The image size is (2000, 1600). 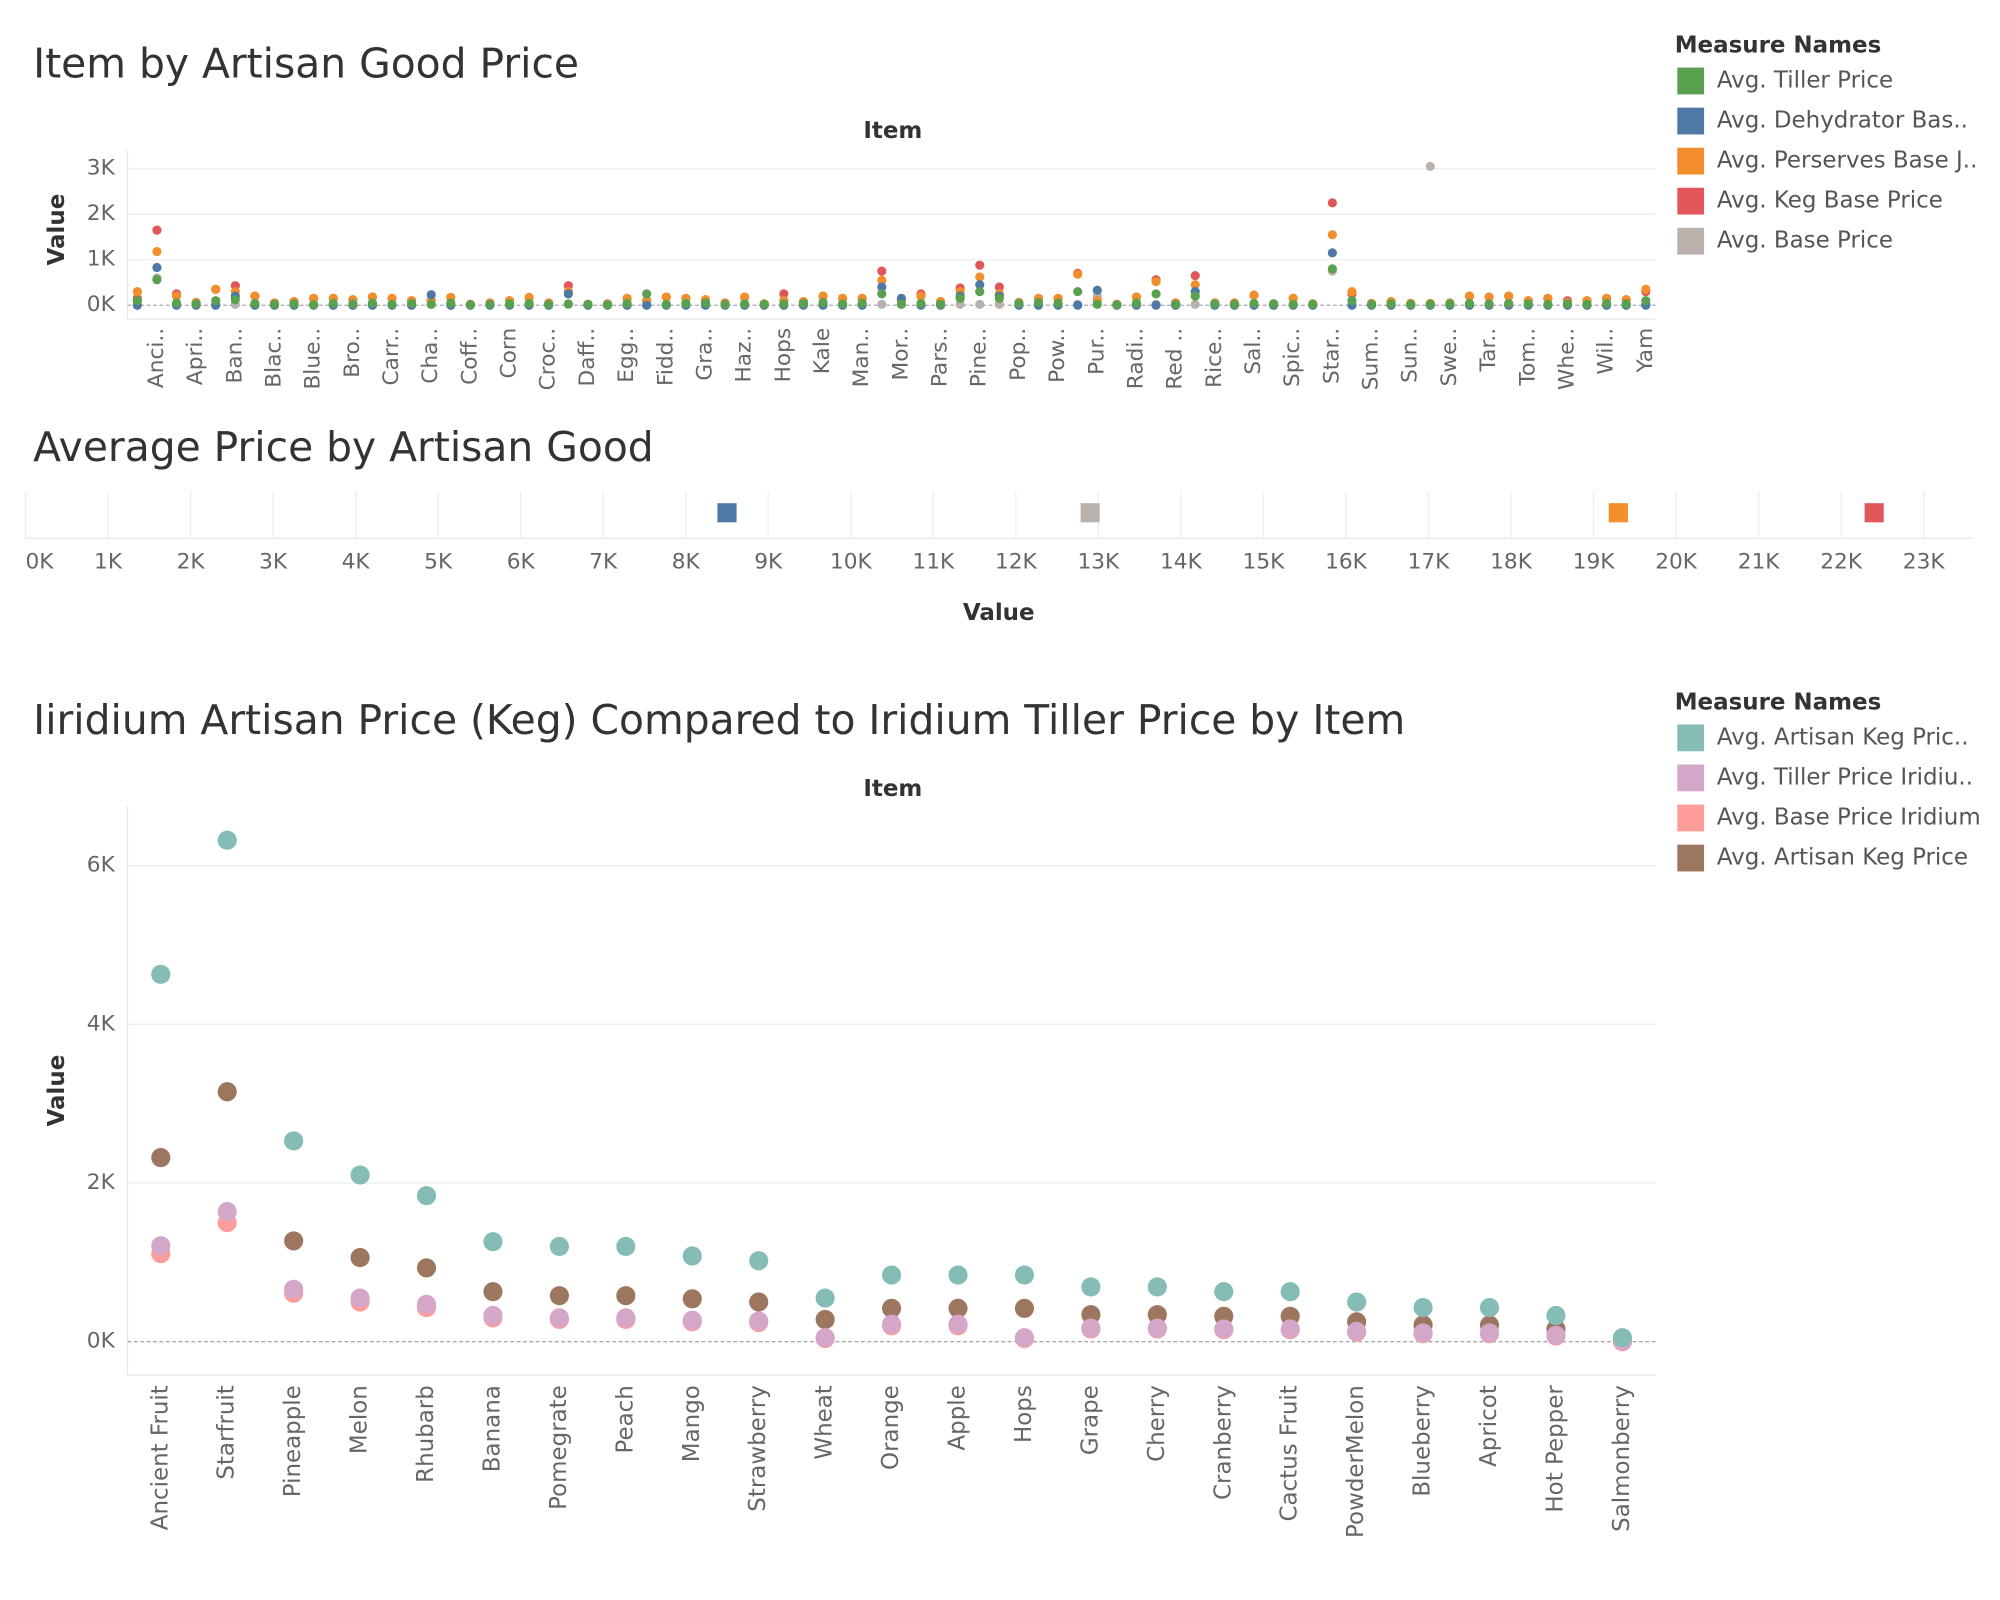 I want to click on x-tick-label: Strawberry, so click(x=758, y=1448).